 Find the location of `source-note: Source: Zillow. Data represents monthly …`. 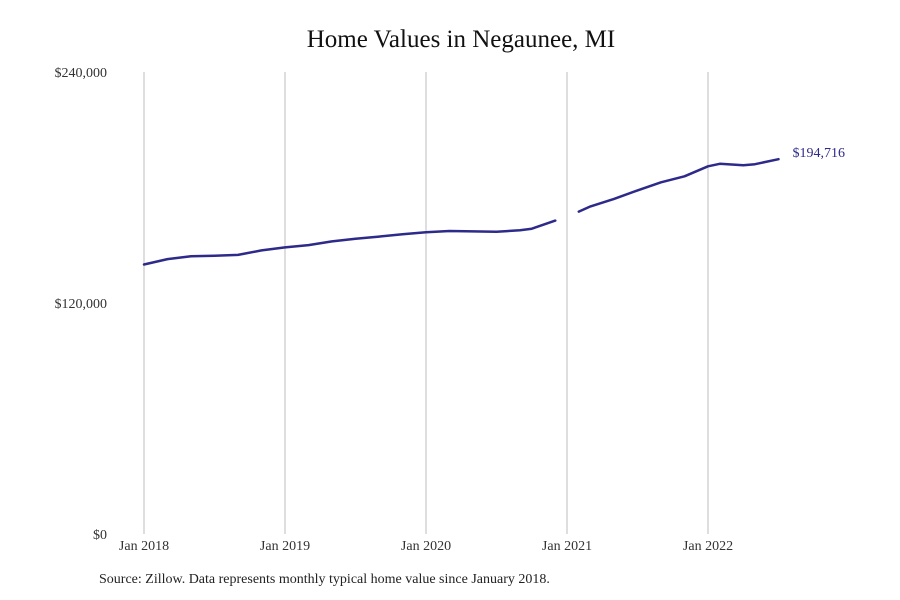

source-note: Source: Zillow. Data represents monthly … is located at coordinates (324, 579).